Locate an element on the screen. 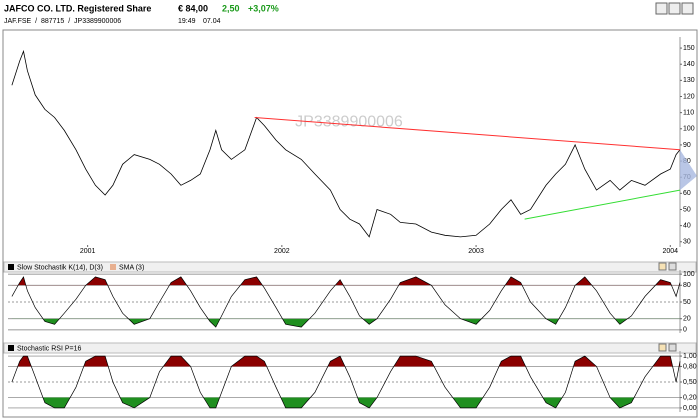  y-tick-label: 150 is located at coordinates (689, 48).